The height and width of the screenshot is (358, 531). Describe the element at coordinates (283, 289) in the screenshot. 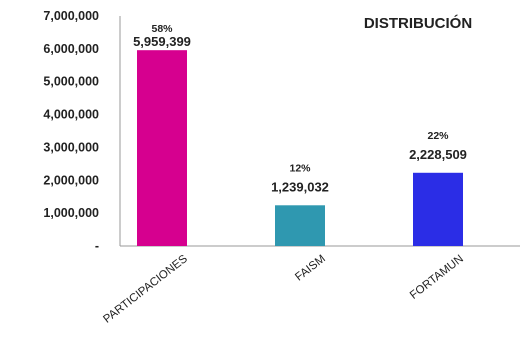

I see `category-labels: PARTICIPACIONES FAISM FORTAMUN` at that location.